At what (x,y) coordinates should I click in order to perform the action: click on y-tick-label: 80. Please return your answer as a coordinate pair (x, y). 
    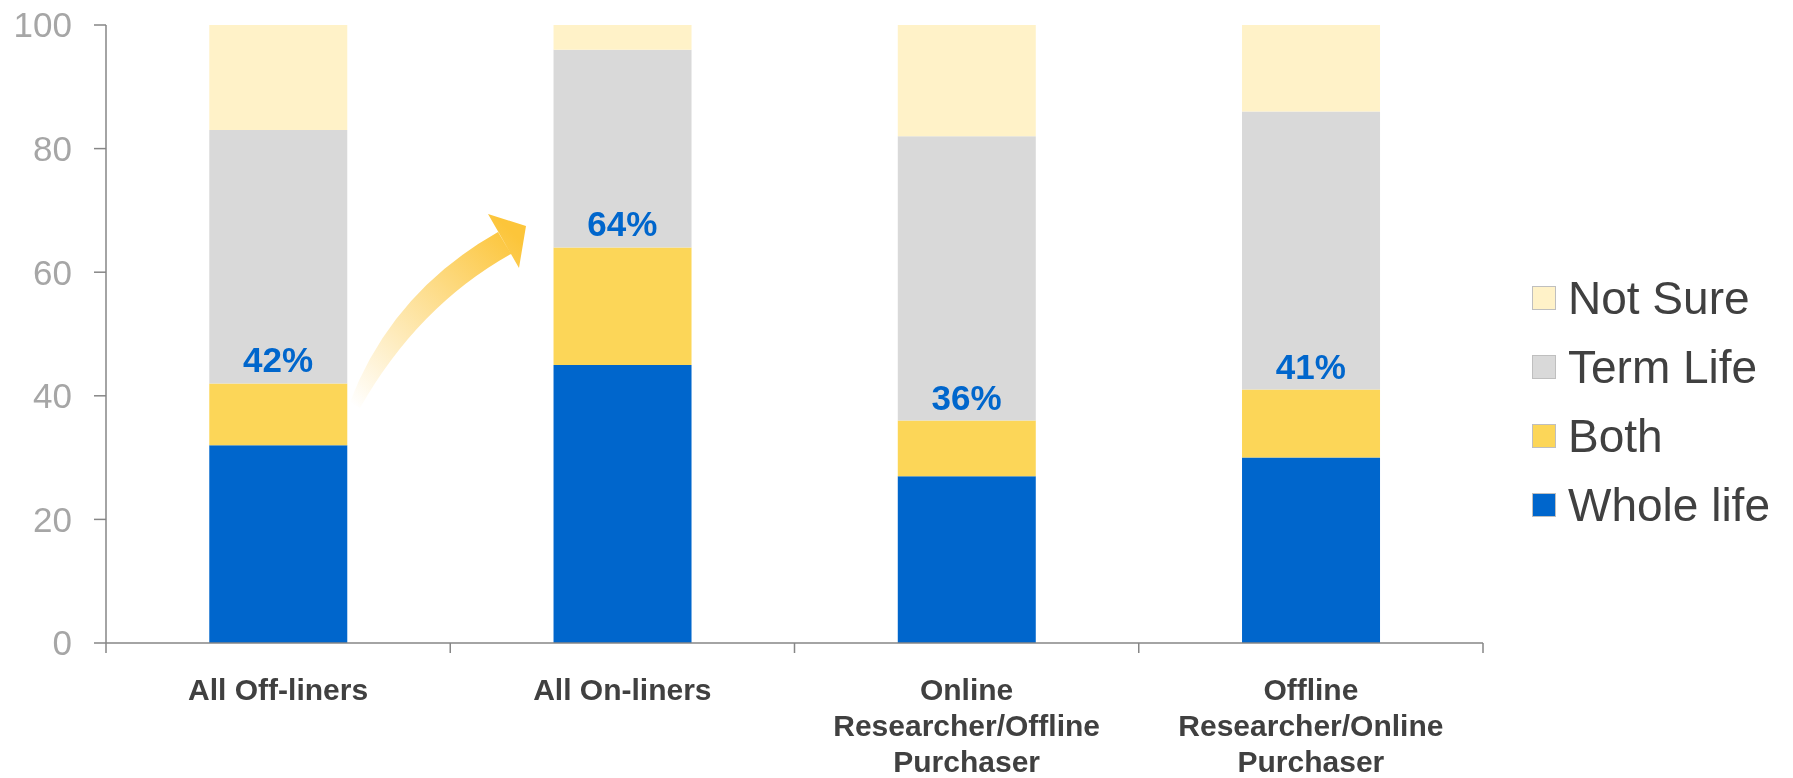
    Looking at the image, I should click on (52, 149).